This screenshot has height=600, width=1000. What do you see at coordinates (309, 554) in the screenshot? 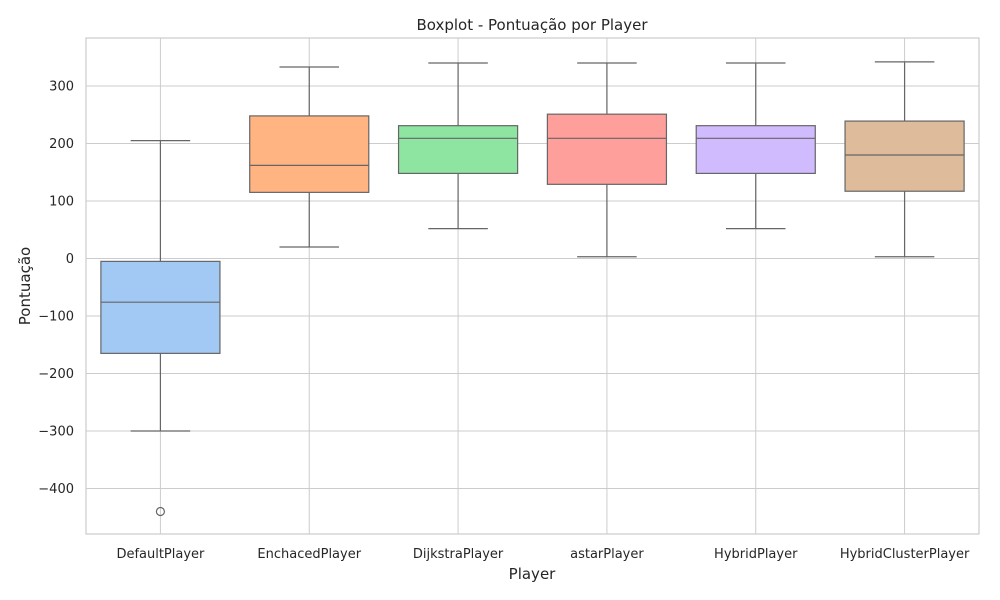
I see `x-tick-label: EnchacedPlayer` at bounding box center [309, 554].